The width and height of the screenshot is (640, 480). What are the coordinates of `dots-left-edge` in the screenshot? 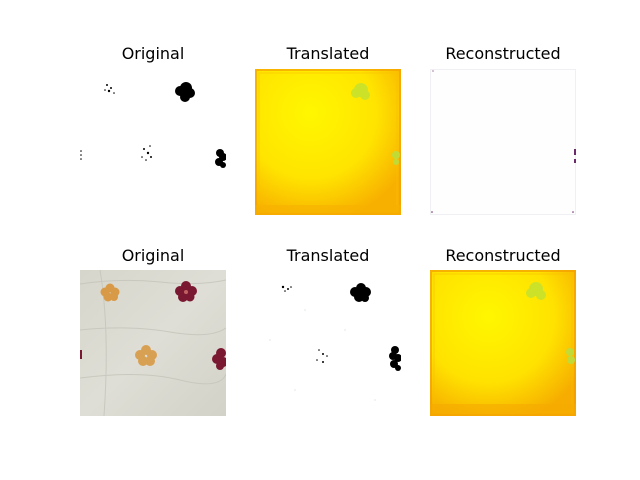 It's located at (81, 155).